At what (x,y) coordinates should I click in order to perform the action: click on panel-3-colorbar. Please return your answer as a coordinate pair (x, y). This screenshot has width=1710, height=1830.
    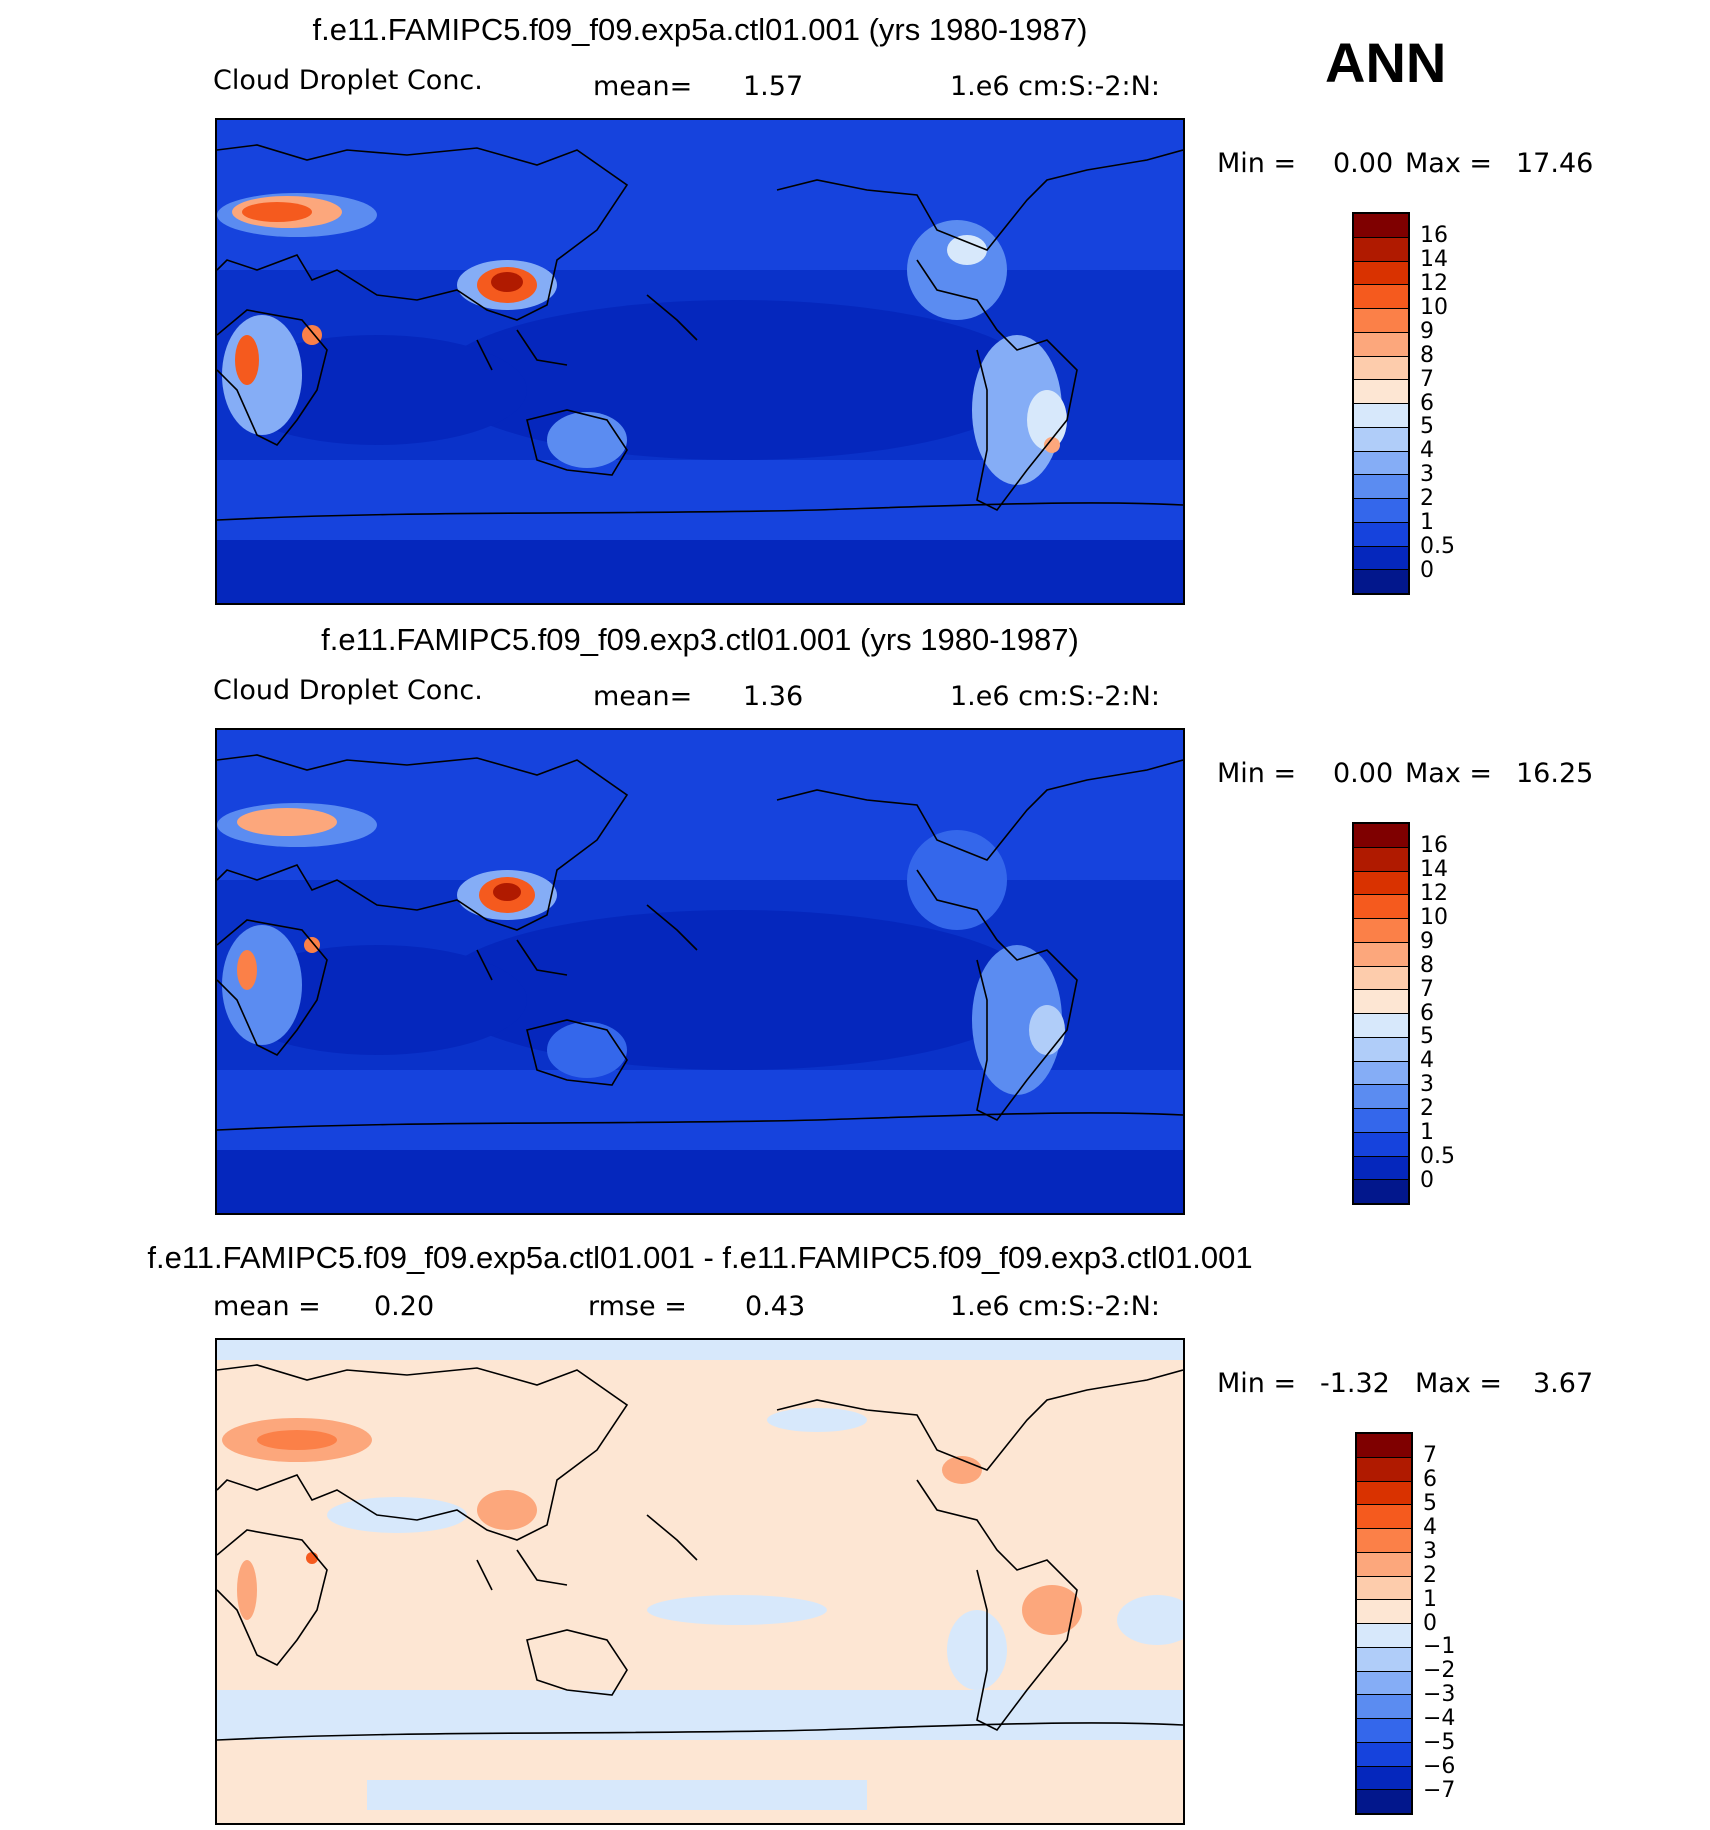
    Looking at the image, I should click on (1384, 1623).